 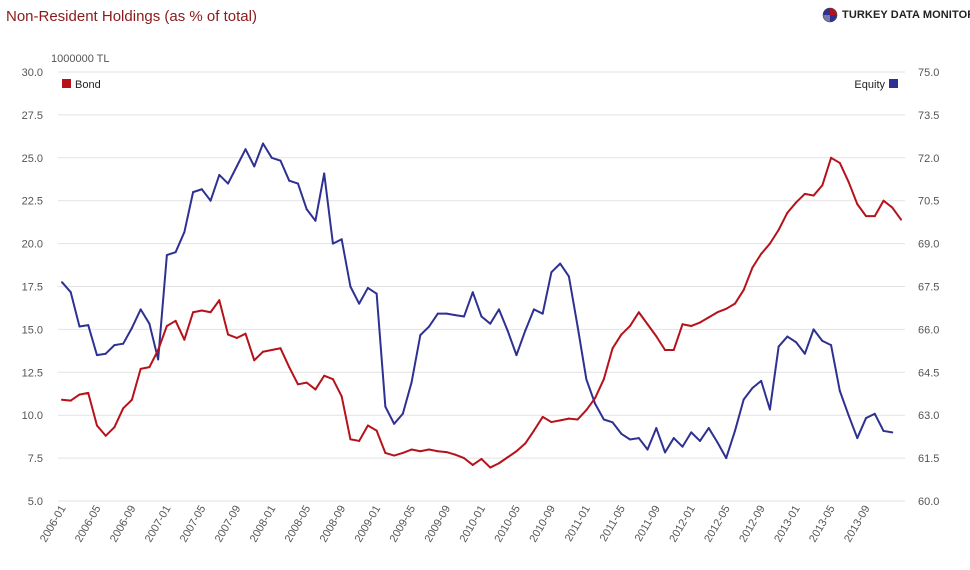 What do you see at coordinates (66, 83) in the screenshot?
I see `legend-swatch-bond` at bounding box center [66, 83].